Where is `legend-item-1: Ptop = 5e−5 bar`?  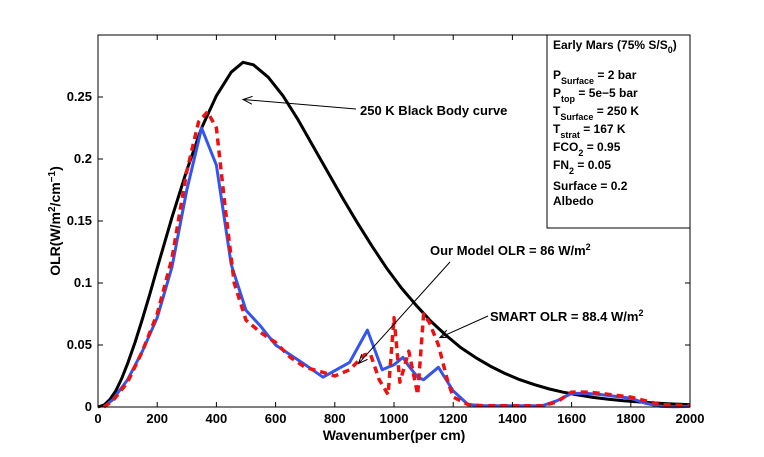 legend-item-1: Ptop = 5e−5 bar is located at coordinates (595, 95).